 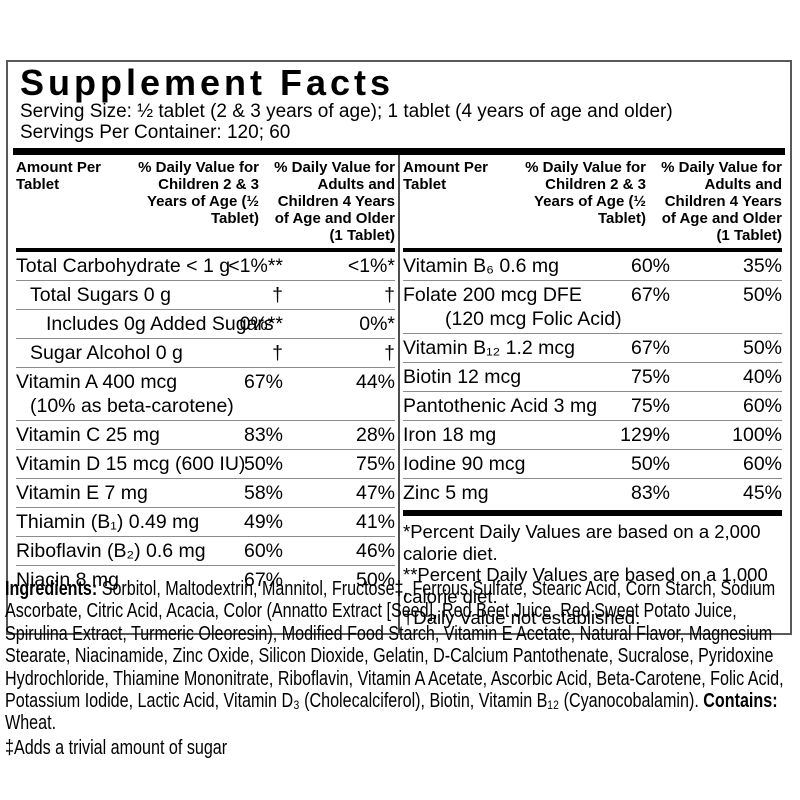 What do you see at coordinates (263, 522) in the screenshot?
I see `fact-dv-children: 49%` at bounding box center [263, 522].